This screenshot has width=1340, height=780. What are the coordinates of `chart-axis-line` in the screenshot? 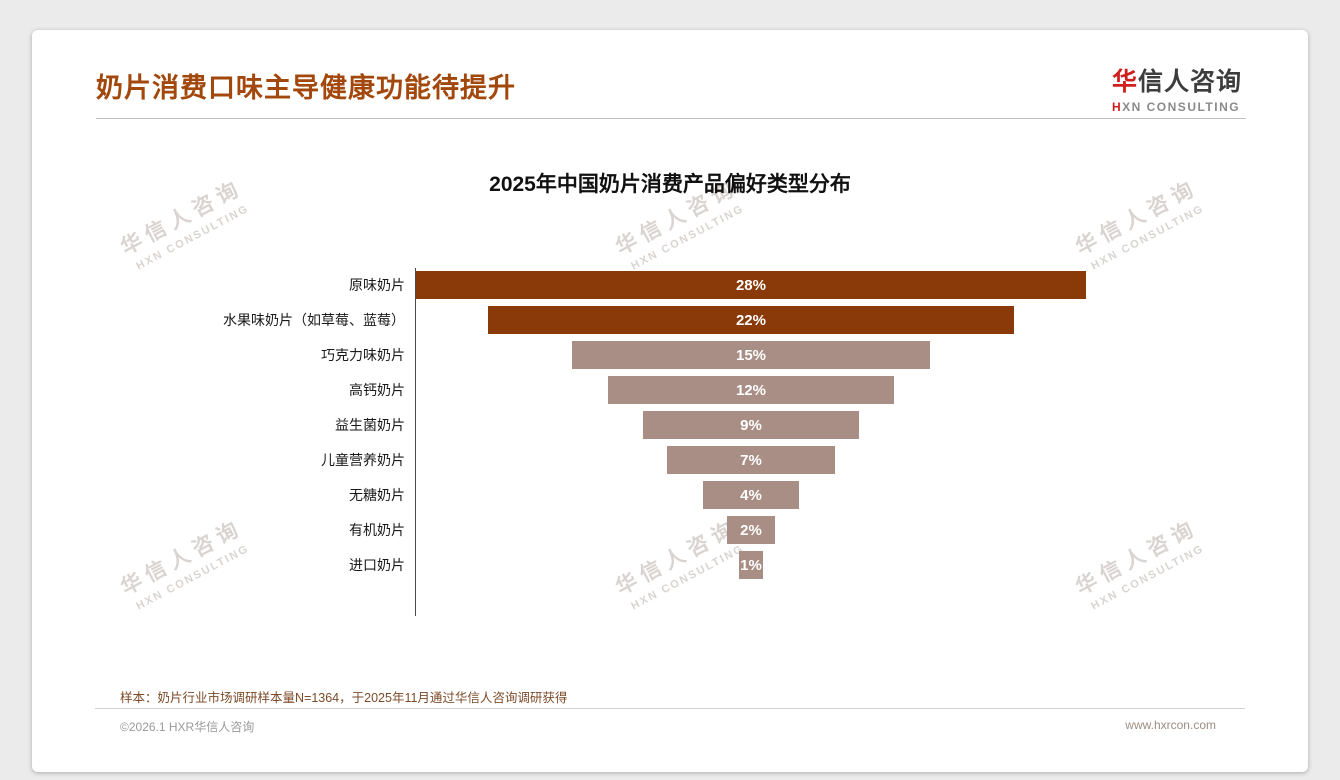 It's located at (415, 442).